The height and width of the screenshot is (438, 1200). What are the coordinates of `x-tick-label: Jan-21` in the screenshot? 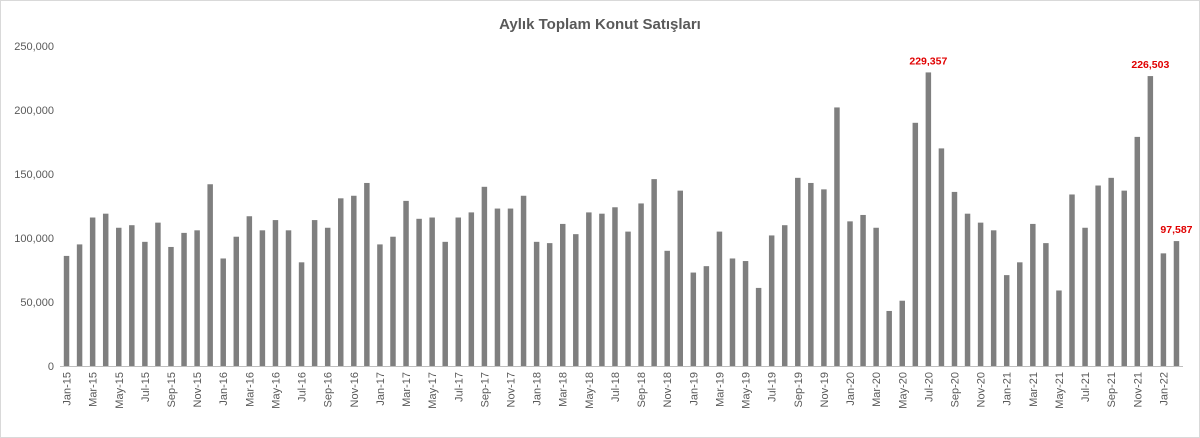 It's located at (1008, 389).